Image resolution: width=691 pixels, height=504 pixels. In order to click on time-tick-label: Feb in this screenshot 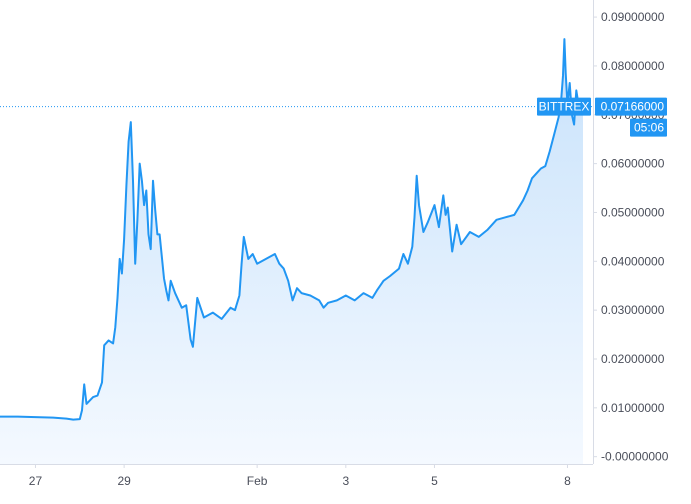, I will do `click(257, 481)`.